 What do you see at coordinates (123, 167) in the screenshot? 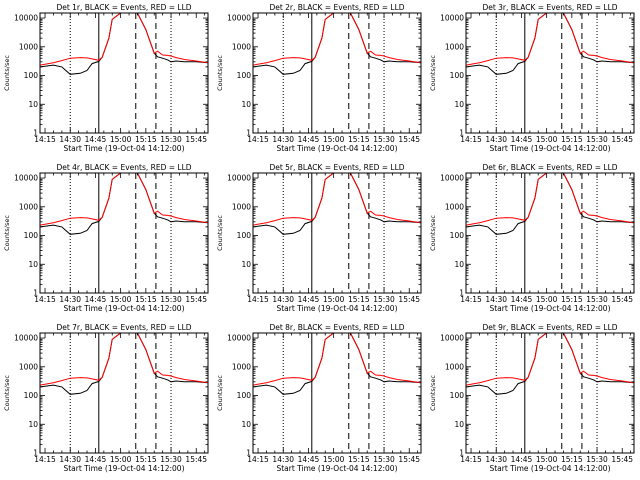
I see `chart-title: Det 4r, BLACK = Events, RED = LLD` at bounding box center [123, 167].